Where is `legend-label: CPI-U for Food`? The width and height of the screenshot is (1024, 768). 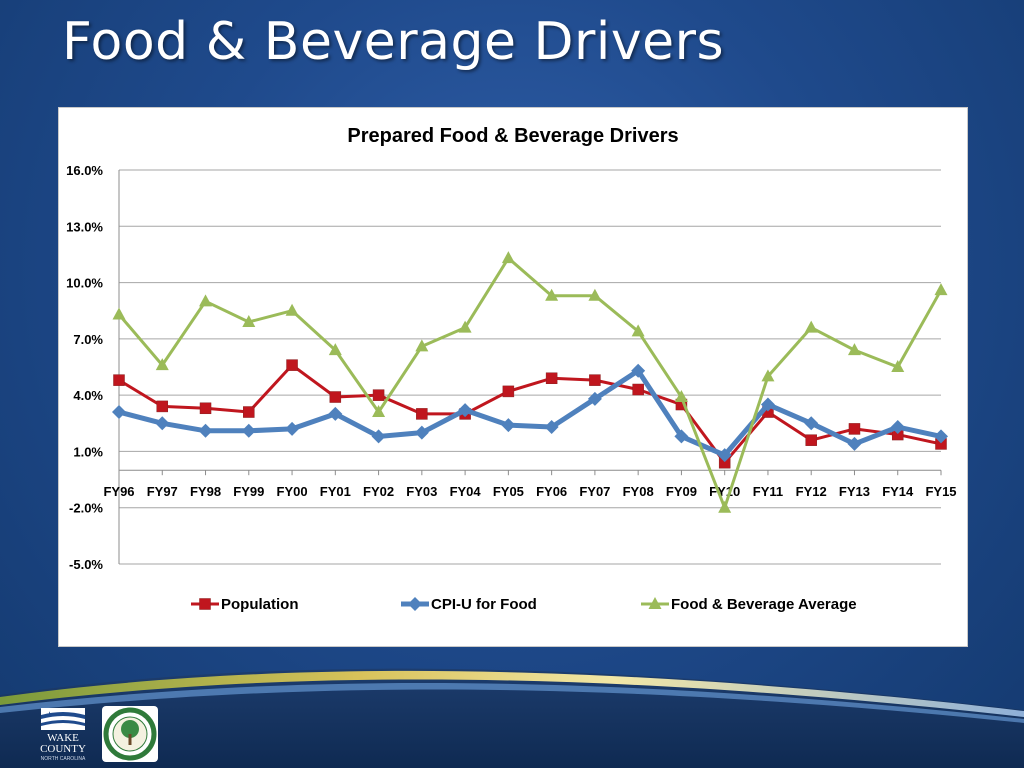
legend-label: CPI-U for Food is located at coordinates (484, 604).